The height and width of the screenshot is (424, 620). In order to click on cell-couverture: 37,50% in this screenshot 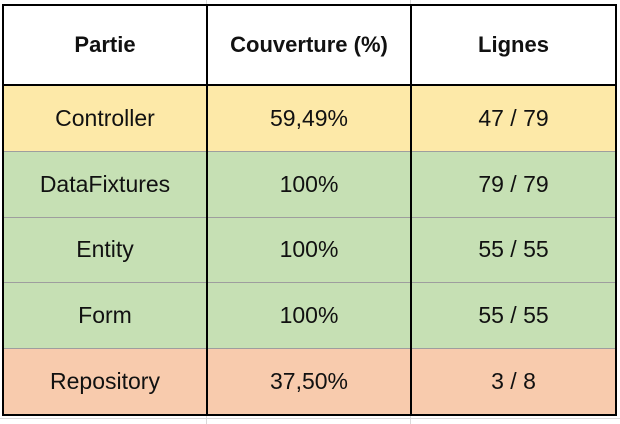, I will do `click(309, 382)`.